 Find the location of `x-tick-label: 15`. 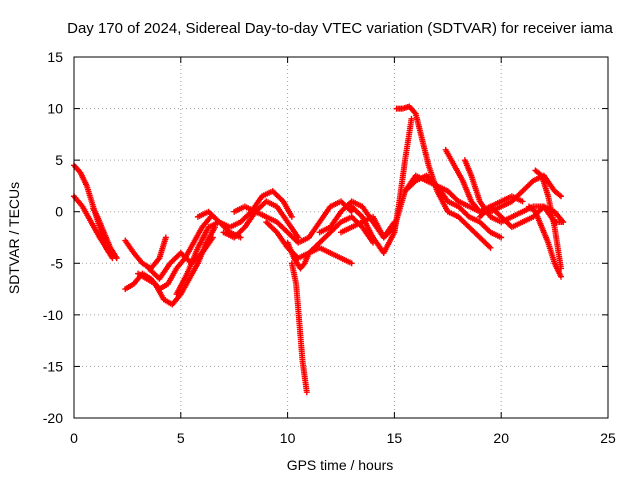

x-tick-label: 15 is located at coordinates (395, 438).